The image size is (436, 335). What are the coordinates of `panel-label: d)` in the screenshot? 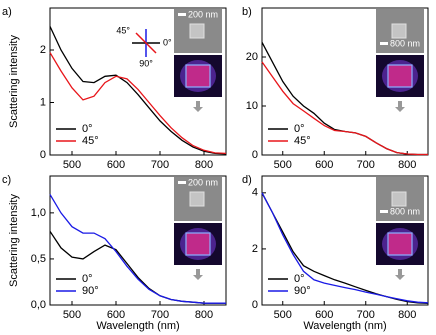 It's located at (247, 180).